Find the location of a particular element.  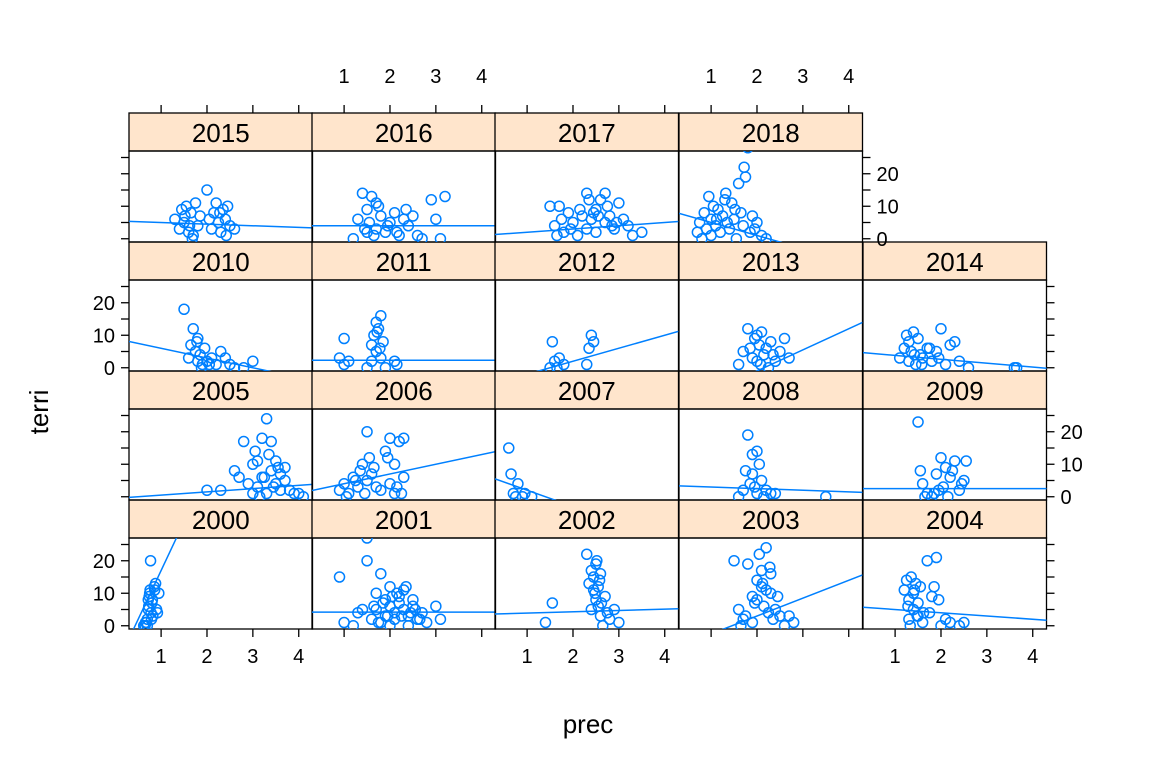

panel-data-2001 is located at coordinates (404, 583).